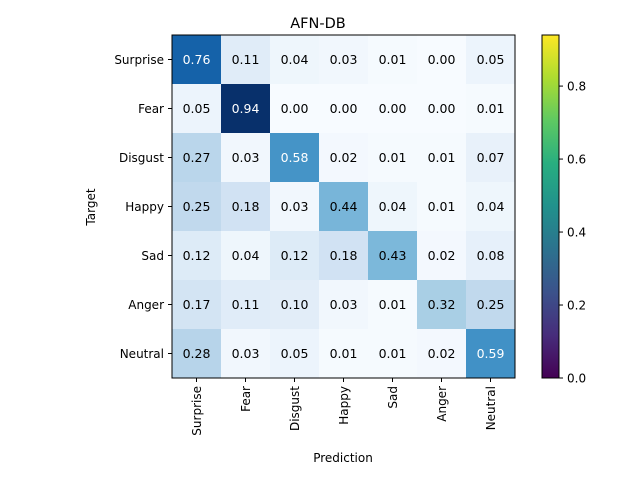 This screenshot has width=640, height=480. Describe the element at coordinates (197, 353) in the screenshot. I see `cell-value-label: 0.28` at that location.